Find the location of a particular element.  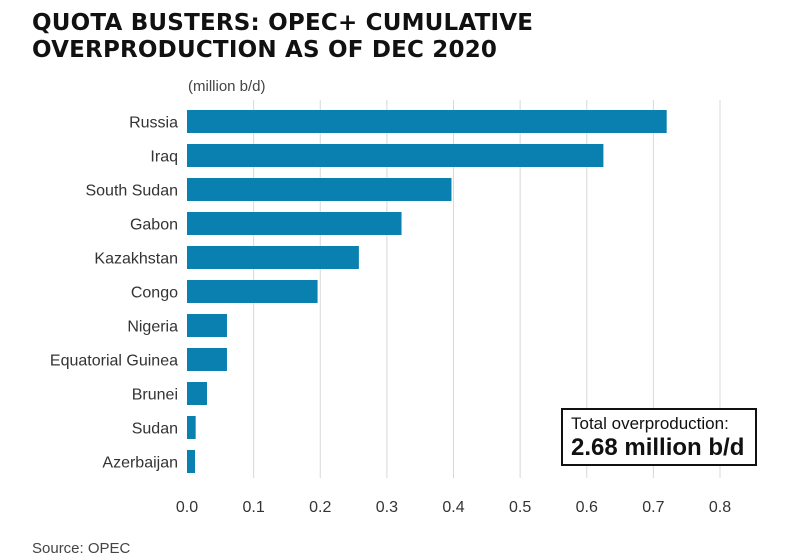

unit-label: (million b/d) is located at coordinates (227, 86).